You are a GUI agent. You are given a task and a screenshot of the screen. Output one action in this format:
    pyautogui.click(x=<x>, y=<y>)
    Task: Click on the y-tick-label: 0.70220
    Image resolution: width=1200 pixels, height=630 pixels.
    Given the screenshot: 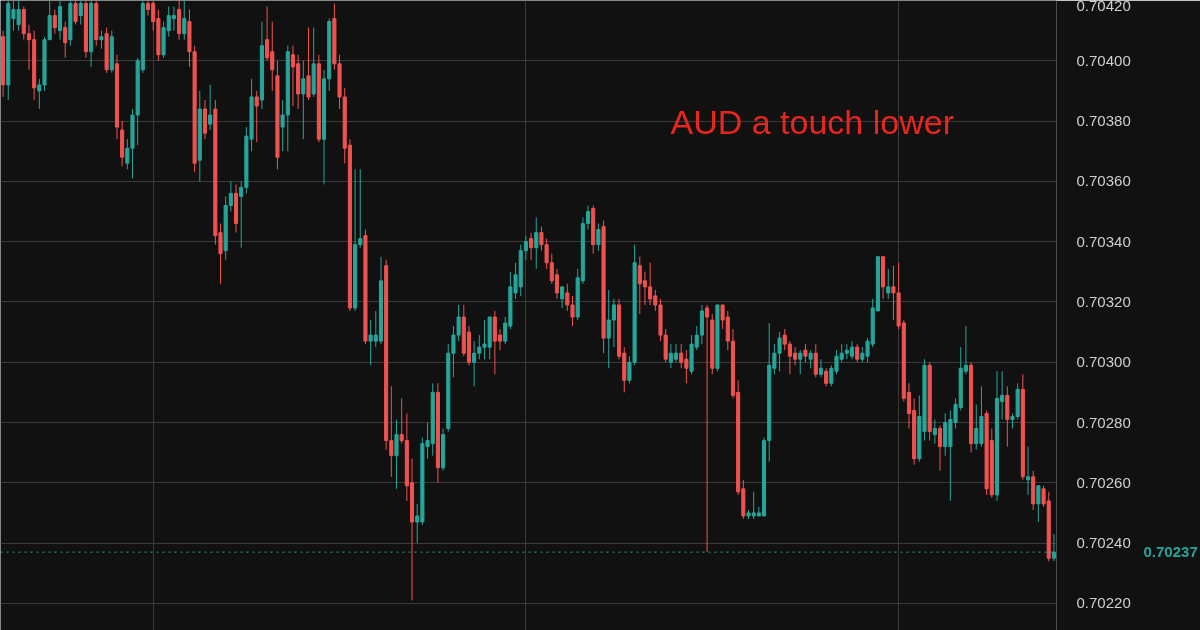 What is the action you would take?
    pyautogui.click(x=1103, y=603)
    